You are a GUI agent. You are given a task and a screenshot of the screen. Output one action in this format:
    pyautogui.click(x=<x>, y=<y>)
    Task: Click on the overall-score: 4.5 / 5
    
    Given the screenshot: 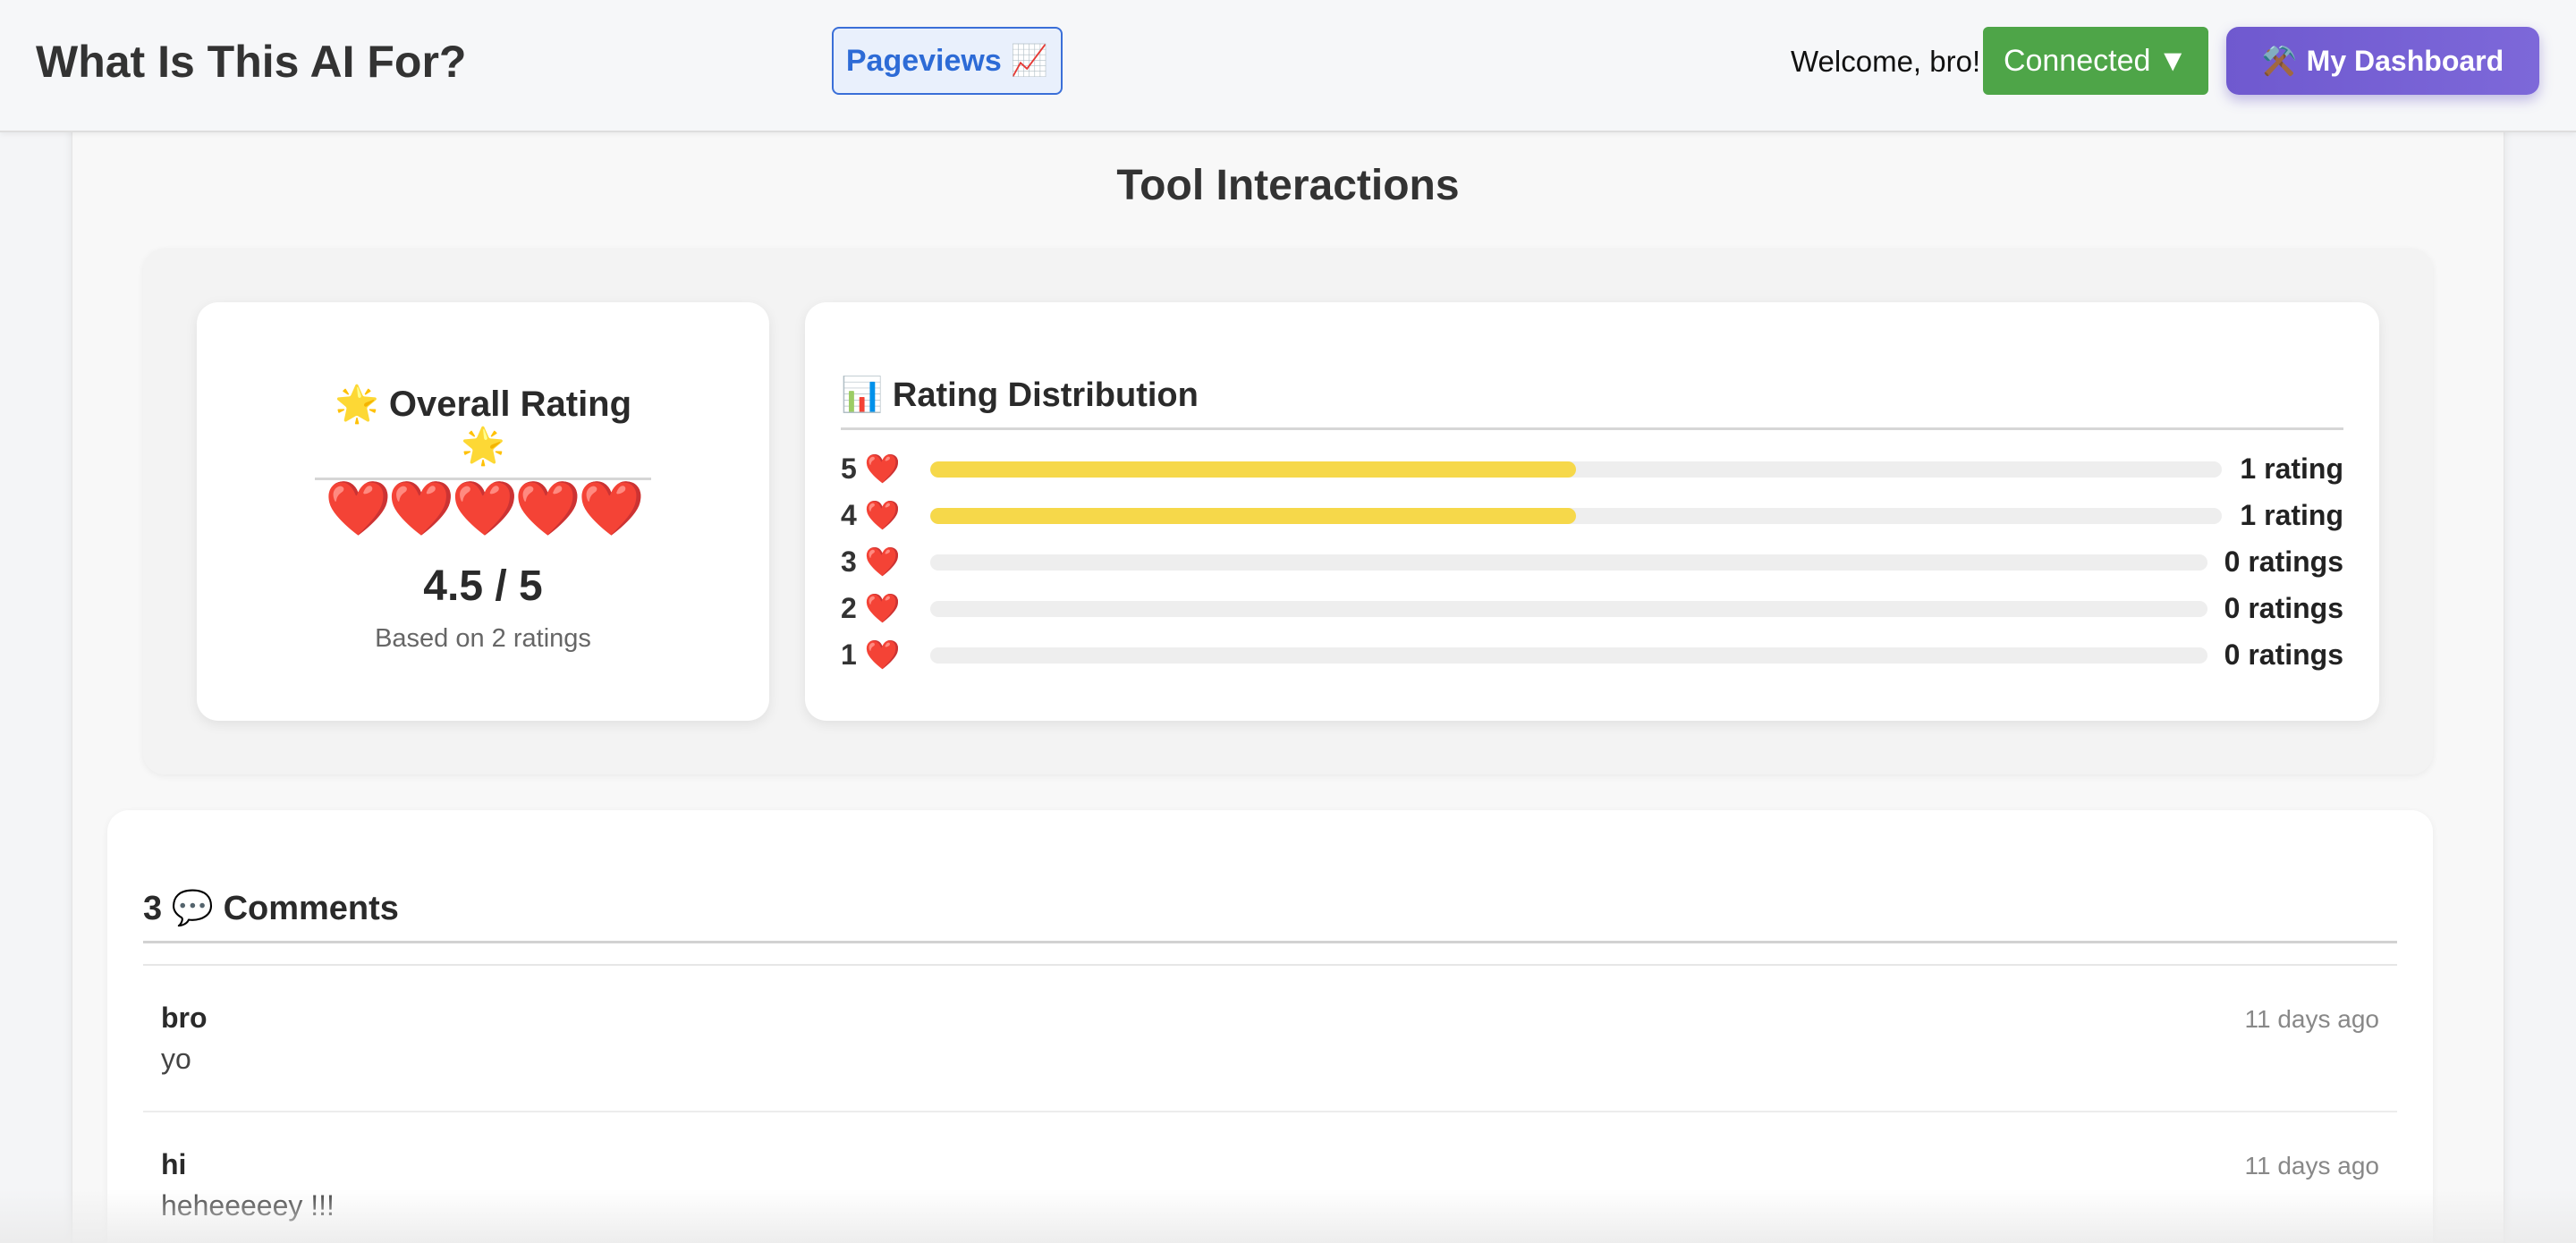 What is the action you would take?
    pyautogui.click(x=483, y=586)
    